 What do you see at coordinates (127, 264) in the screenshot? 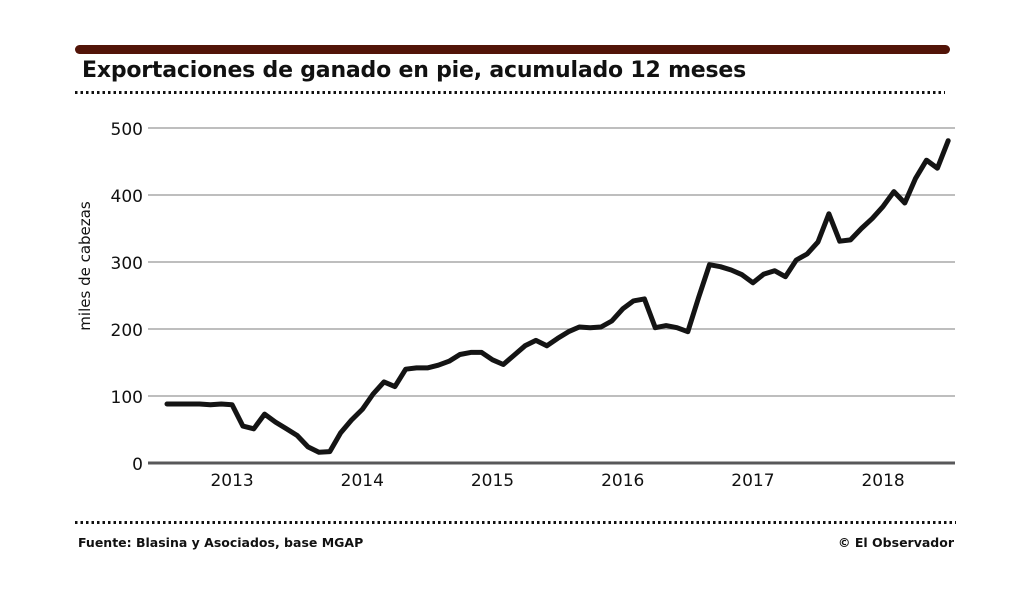
I see `y-tick-label-300: 300` at bounding box center [127, 264].